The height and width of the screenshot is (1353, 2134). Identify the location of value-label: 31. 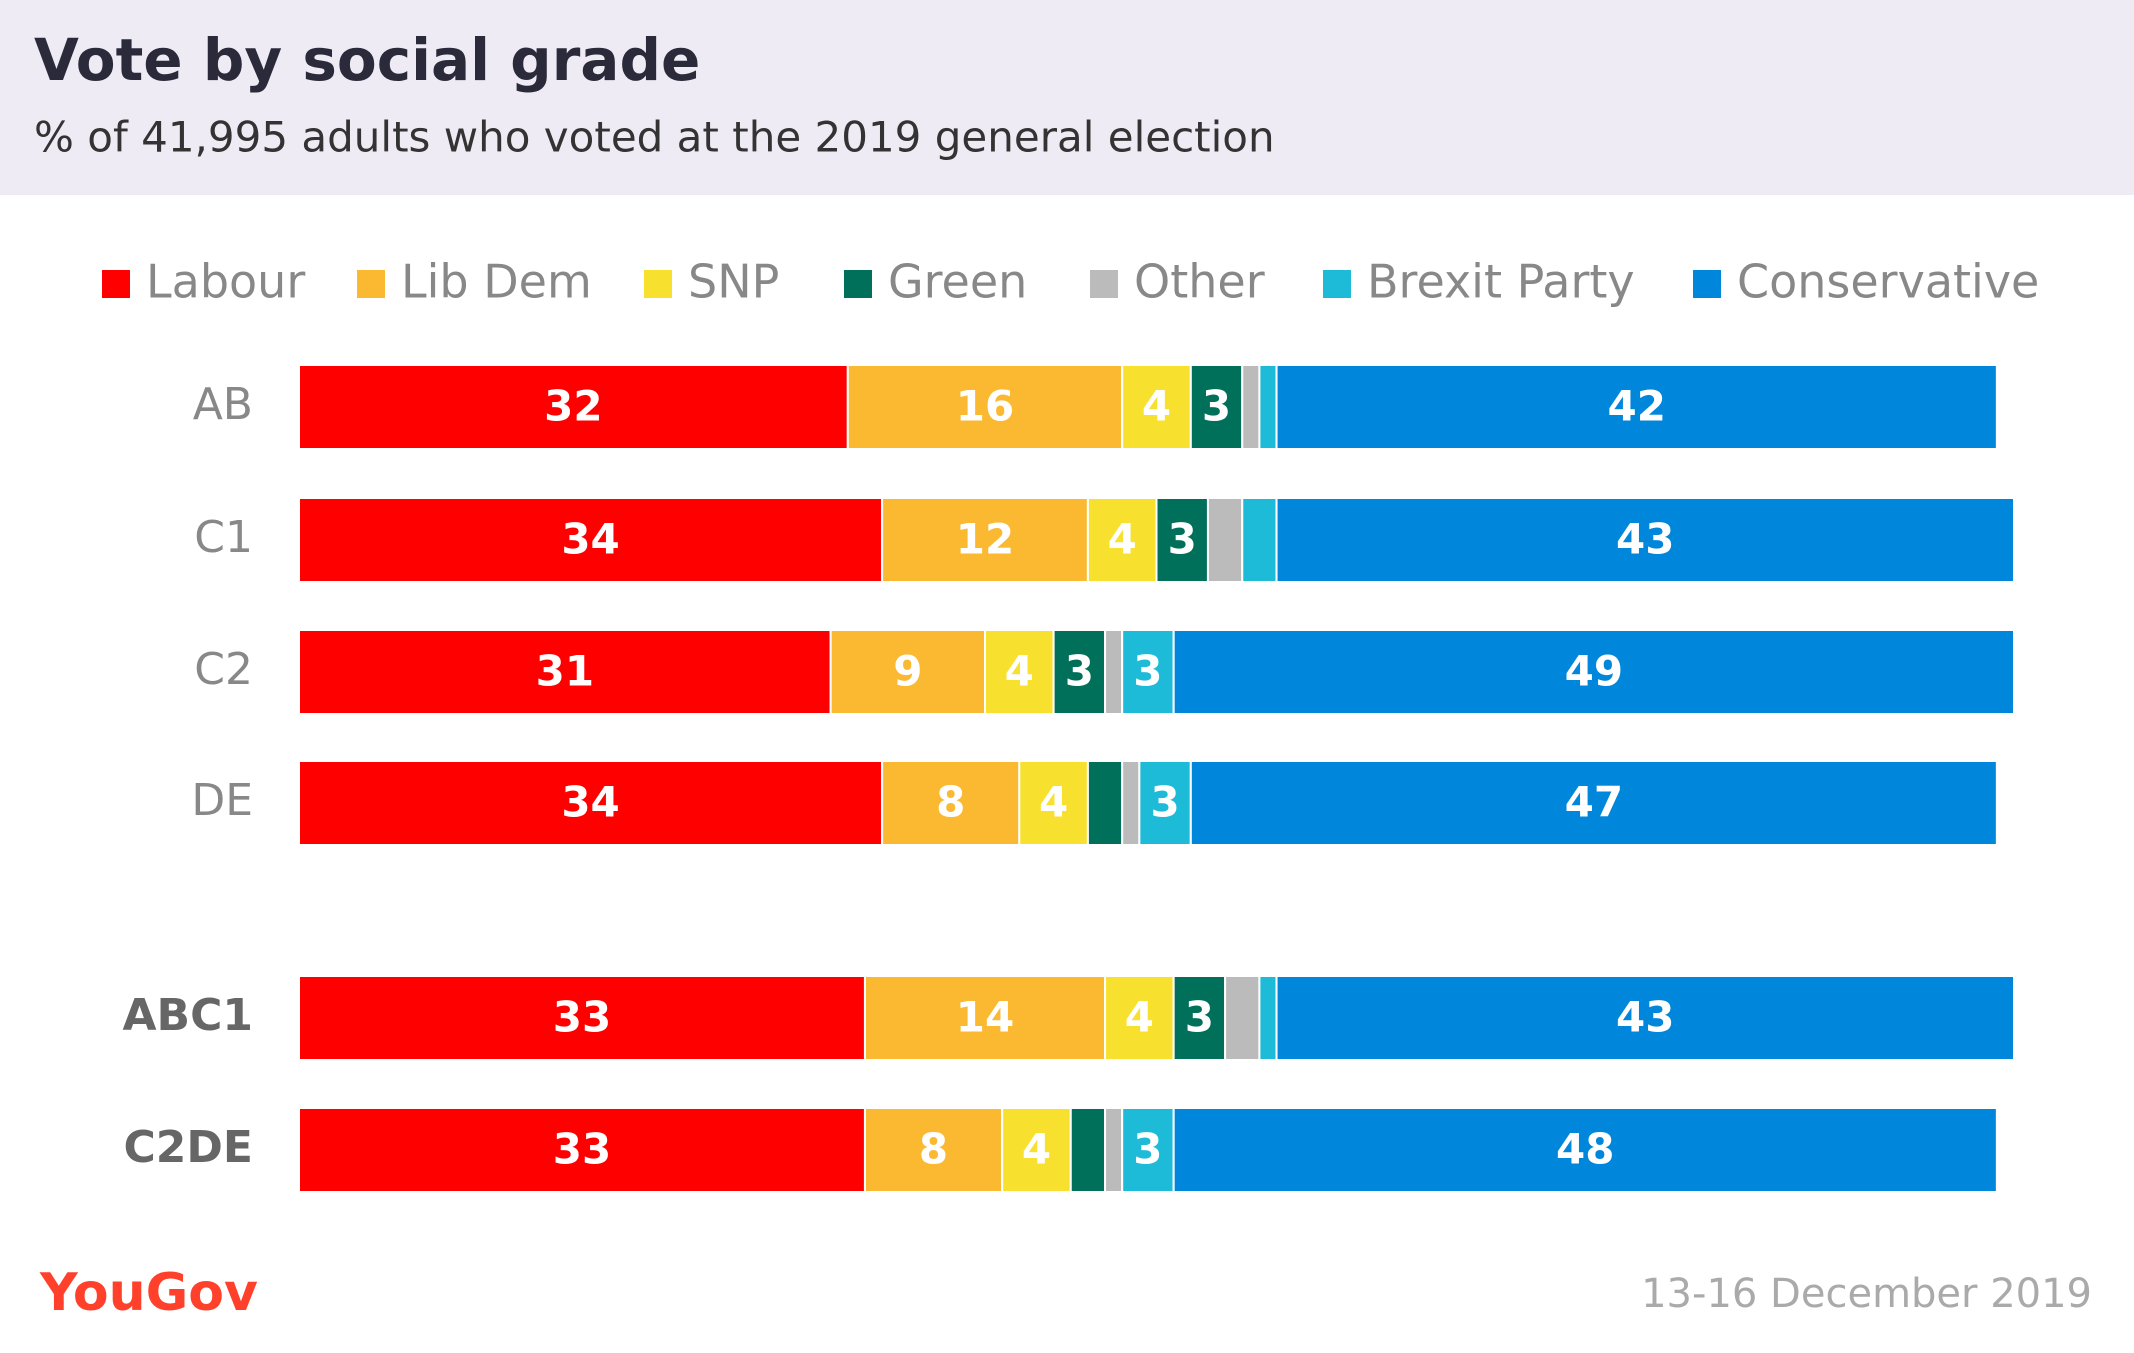
(565, 671).